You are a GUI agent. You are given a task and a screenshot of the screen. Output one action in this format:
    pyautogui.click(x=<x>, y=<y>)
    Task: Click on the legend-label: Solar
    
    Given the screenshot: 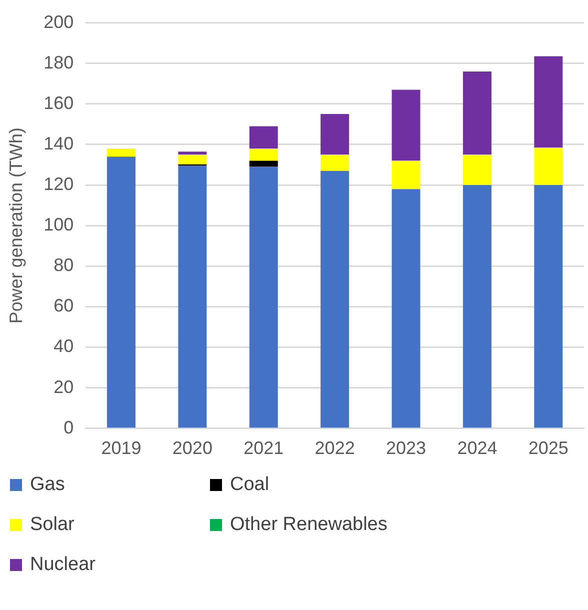 What is the action you would take?
    pyautogui.click(x=52, y=525)
    